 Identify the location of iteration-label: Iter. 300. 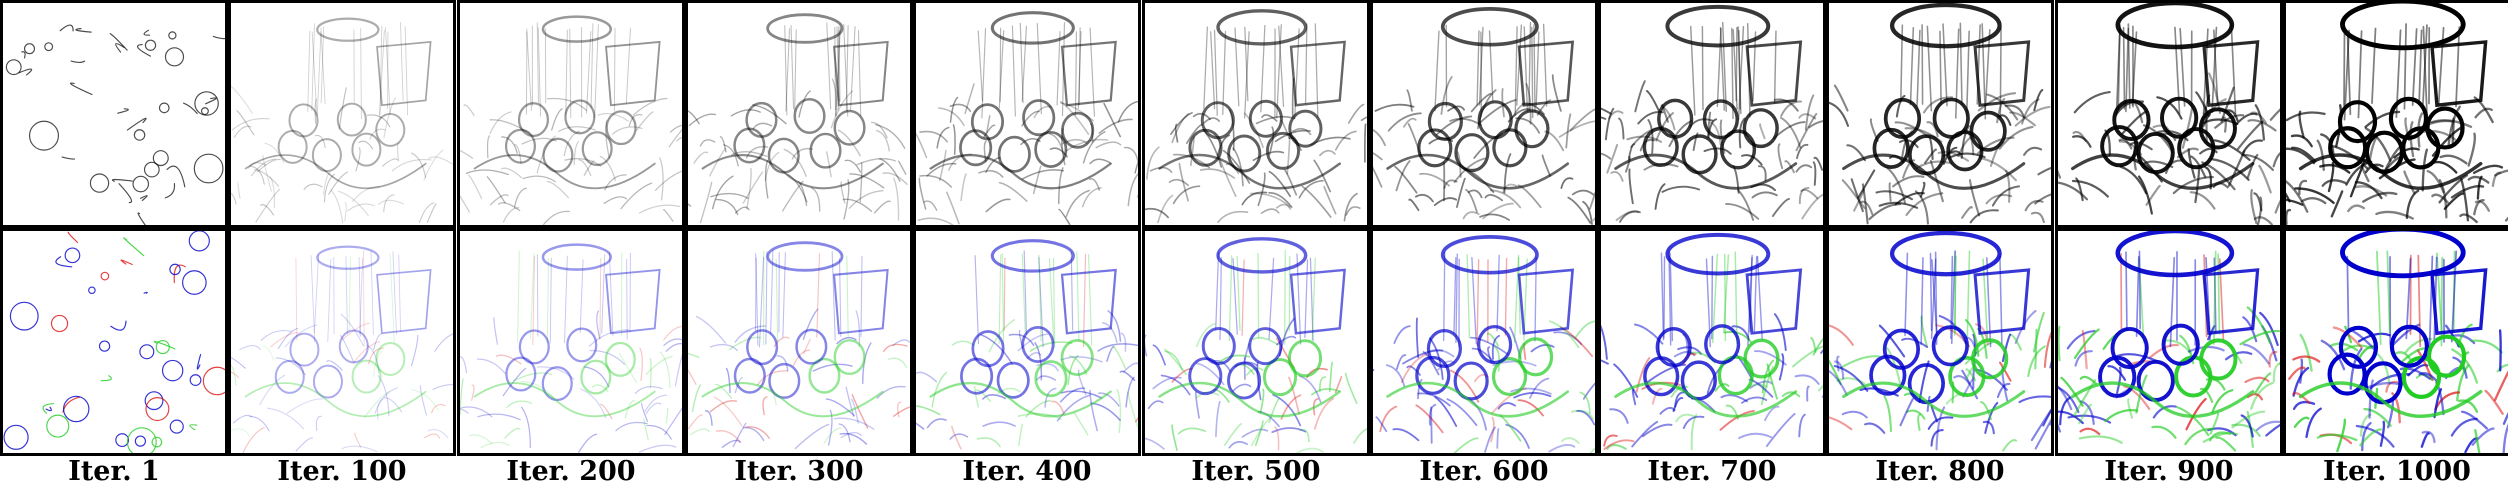
(799, 471).